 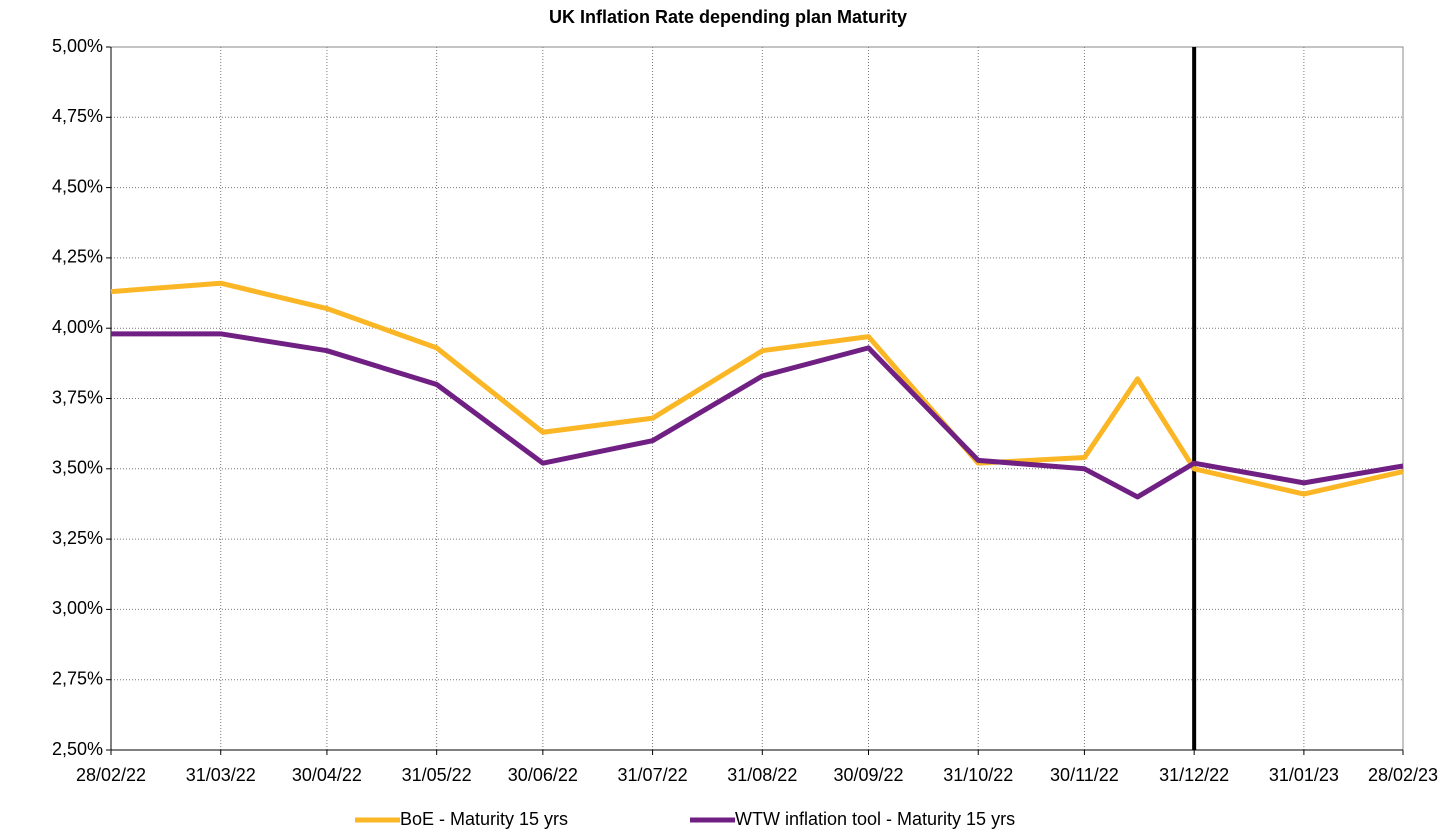 What do you see at coordinates (1403, 775) in the screenshot?
I see `x-tick-label: 28/02/23` at bounding box center [1403, 775].